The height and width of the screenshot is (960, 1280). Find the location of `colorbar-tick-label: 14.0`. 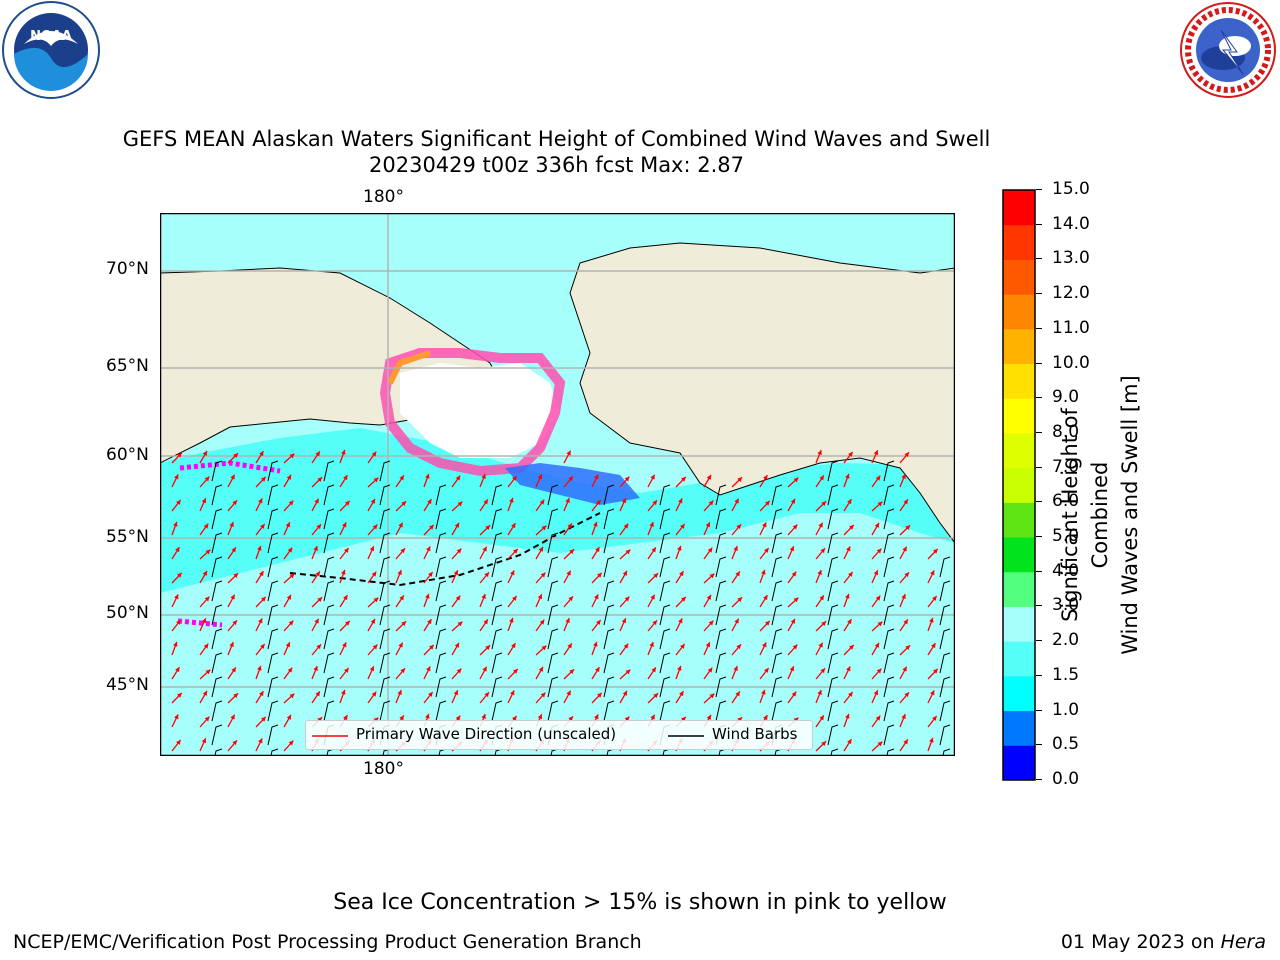

colorbar-tick-label: 14.0 is located at coordinates (1071, 223).